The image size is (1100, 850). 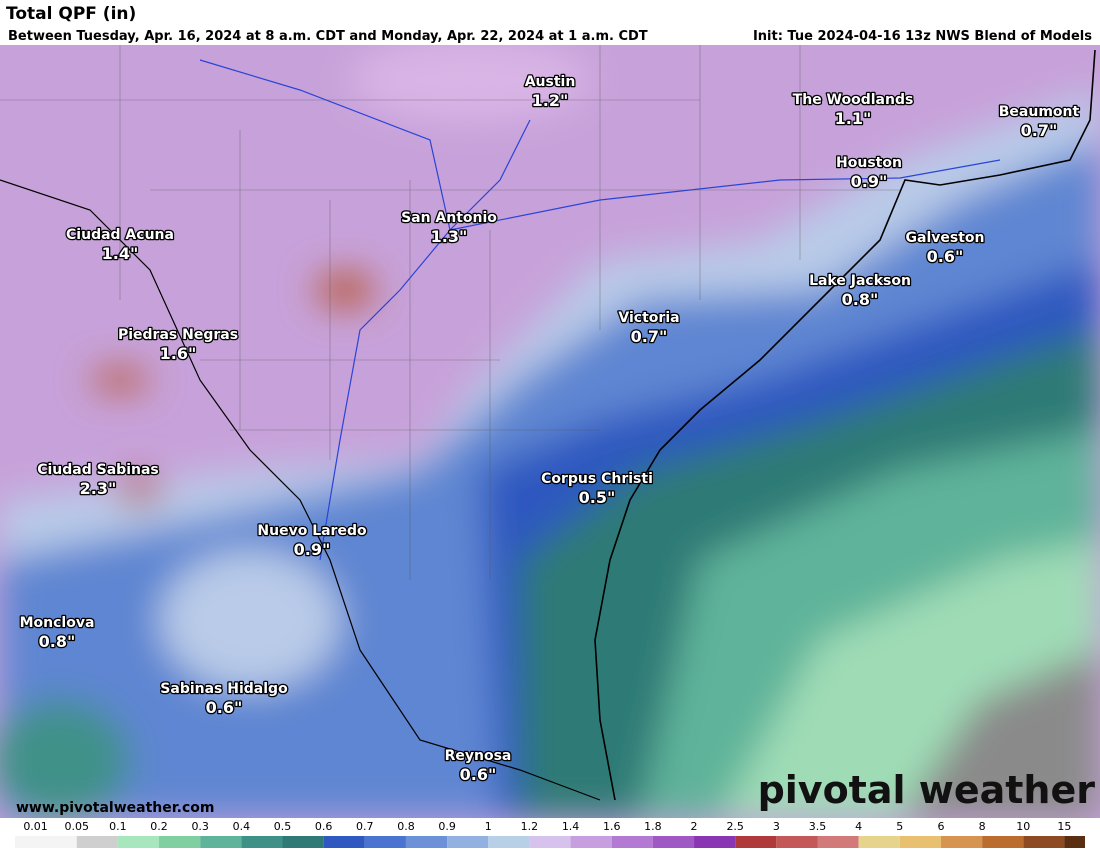 I want to click on colorbar-tick-label: 0.3, so click(x=200, y=826).